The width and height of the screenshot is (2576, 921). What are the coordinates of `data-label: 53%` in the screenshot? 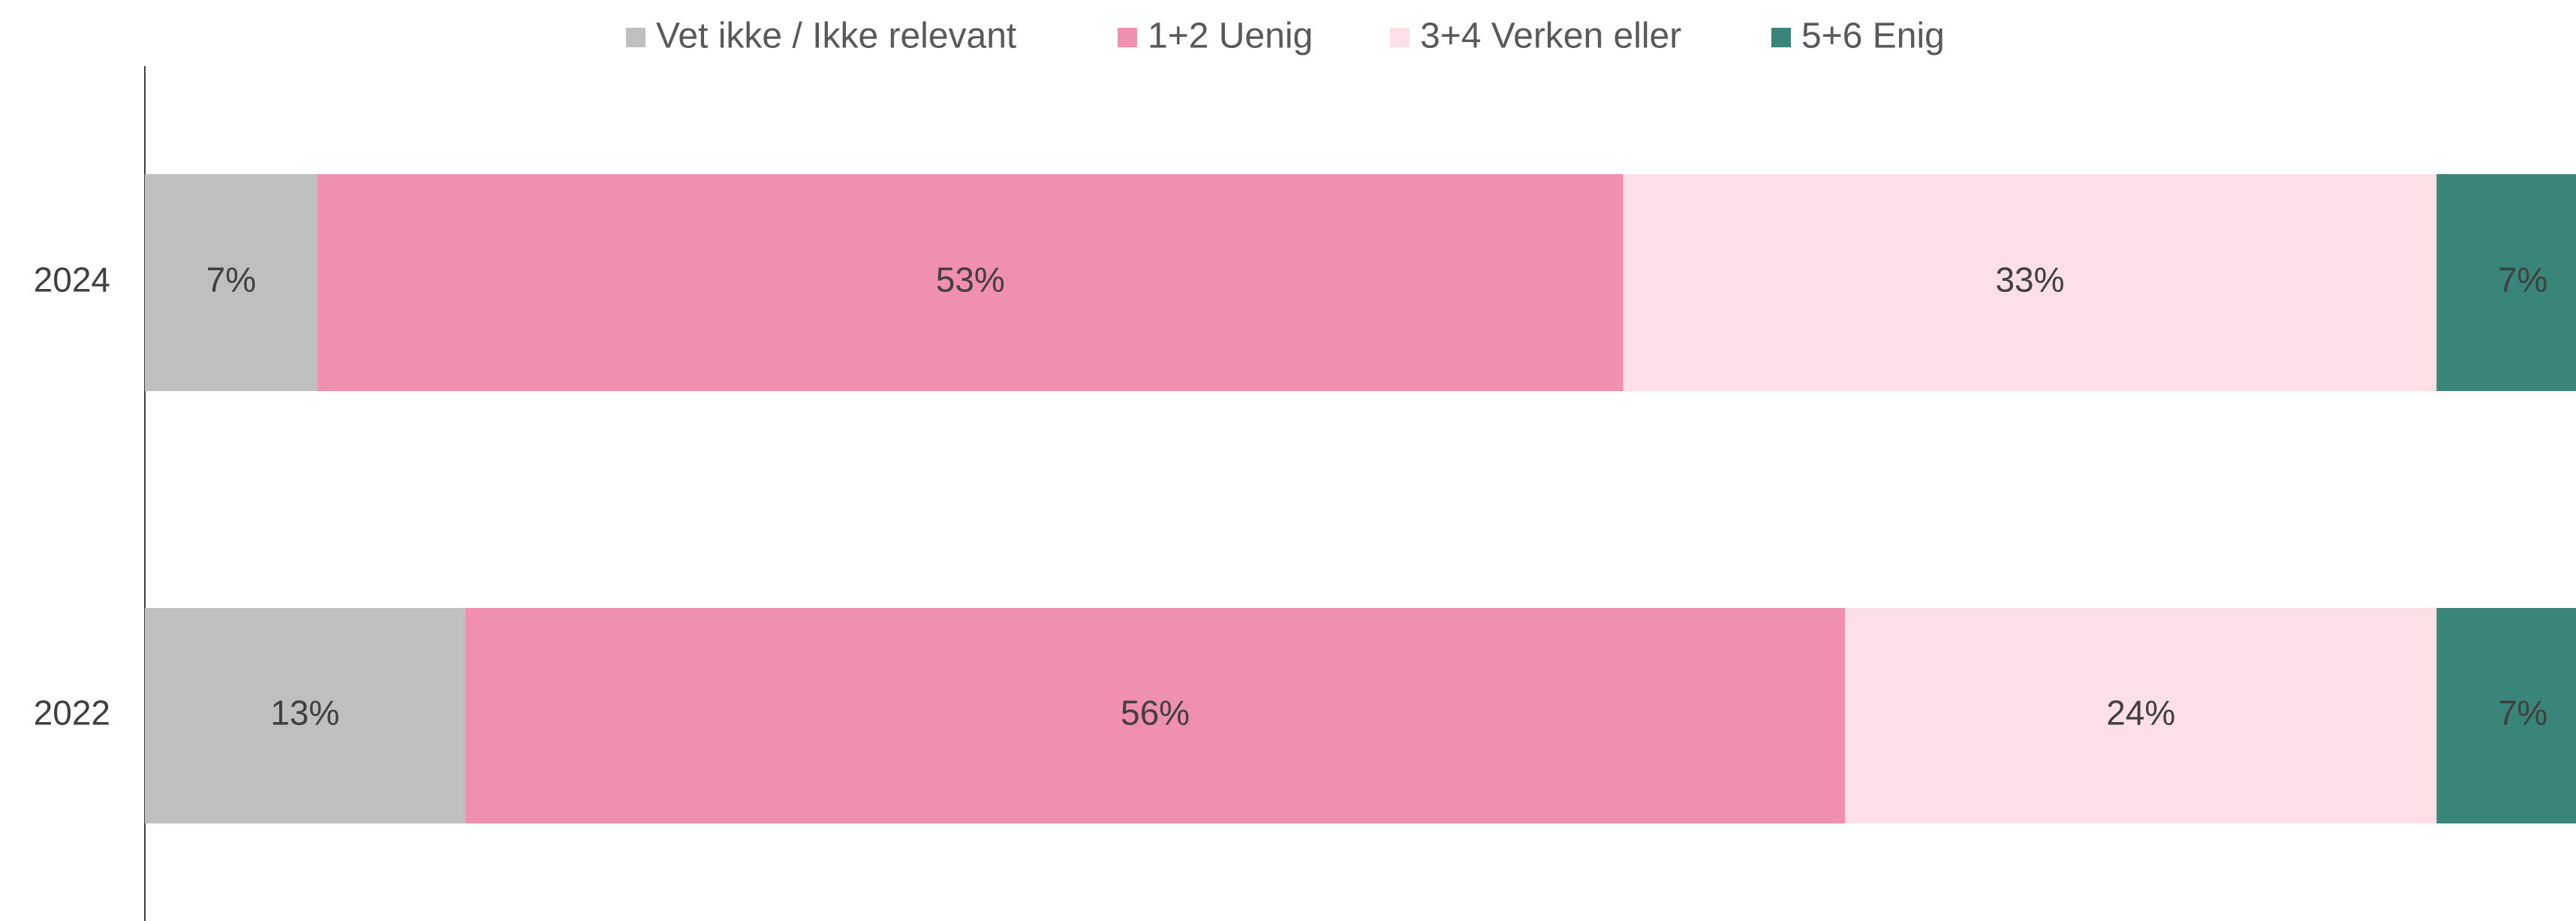 It's located at (971, 279).